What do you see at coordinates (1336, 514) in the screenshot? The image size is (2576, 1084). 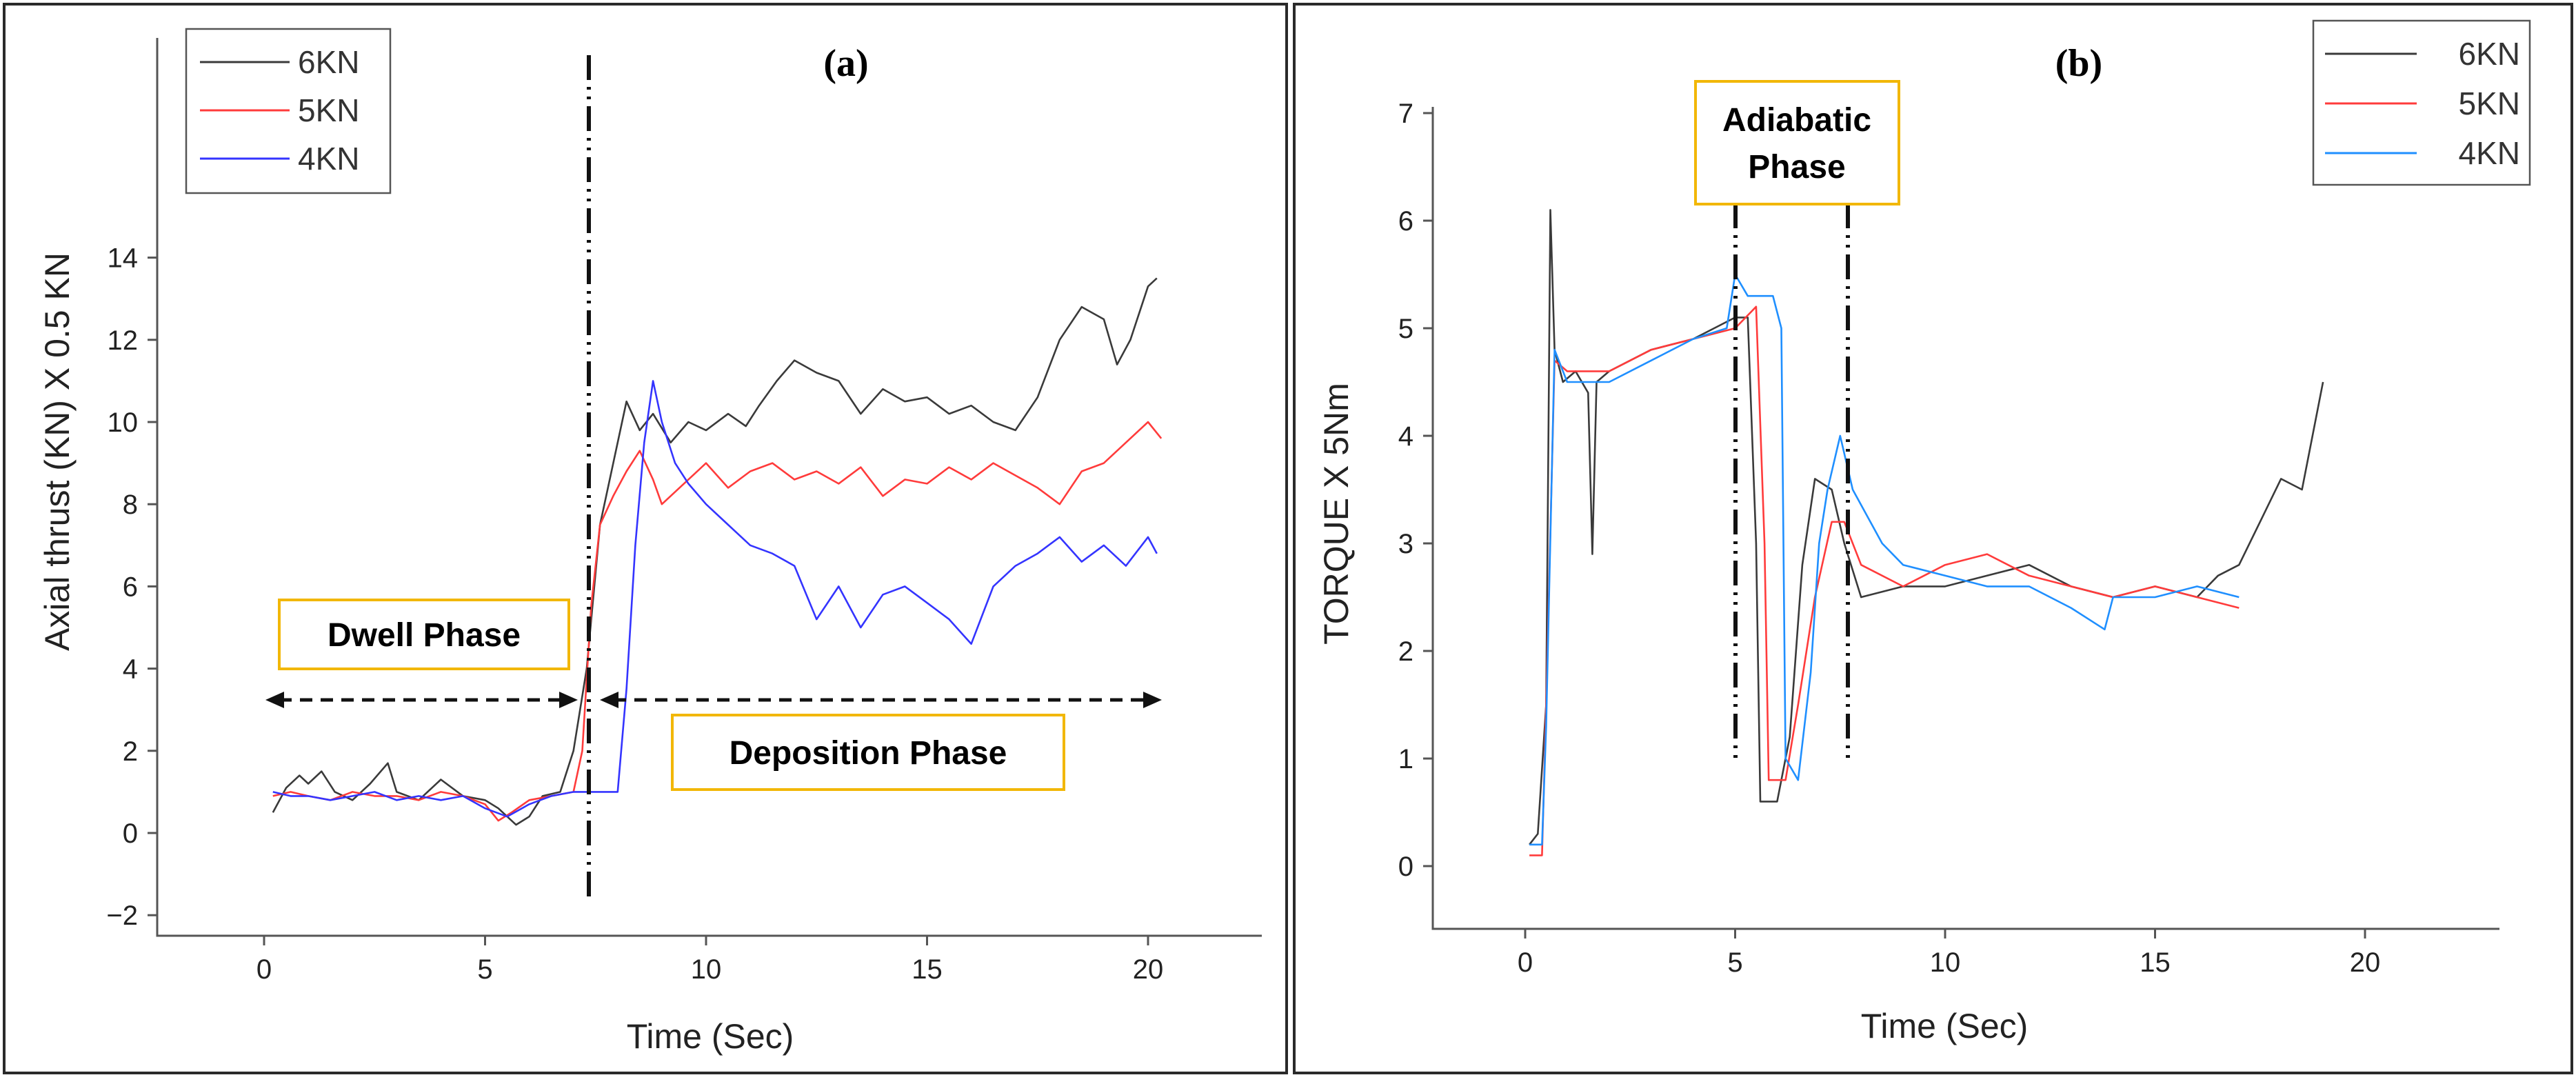 I see `panel-b-y-axis-title: TORQUE X 5Nm` at bounding box center [1336, 514].